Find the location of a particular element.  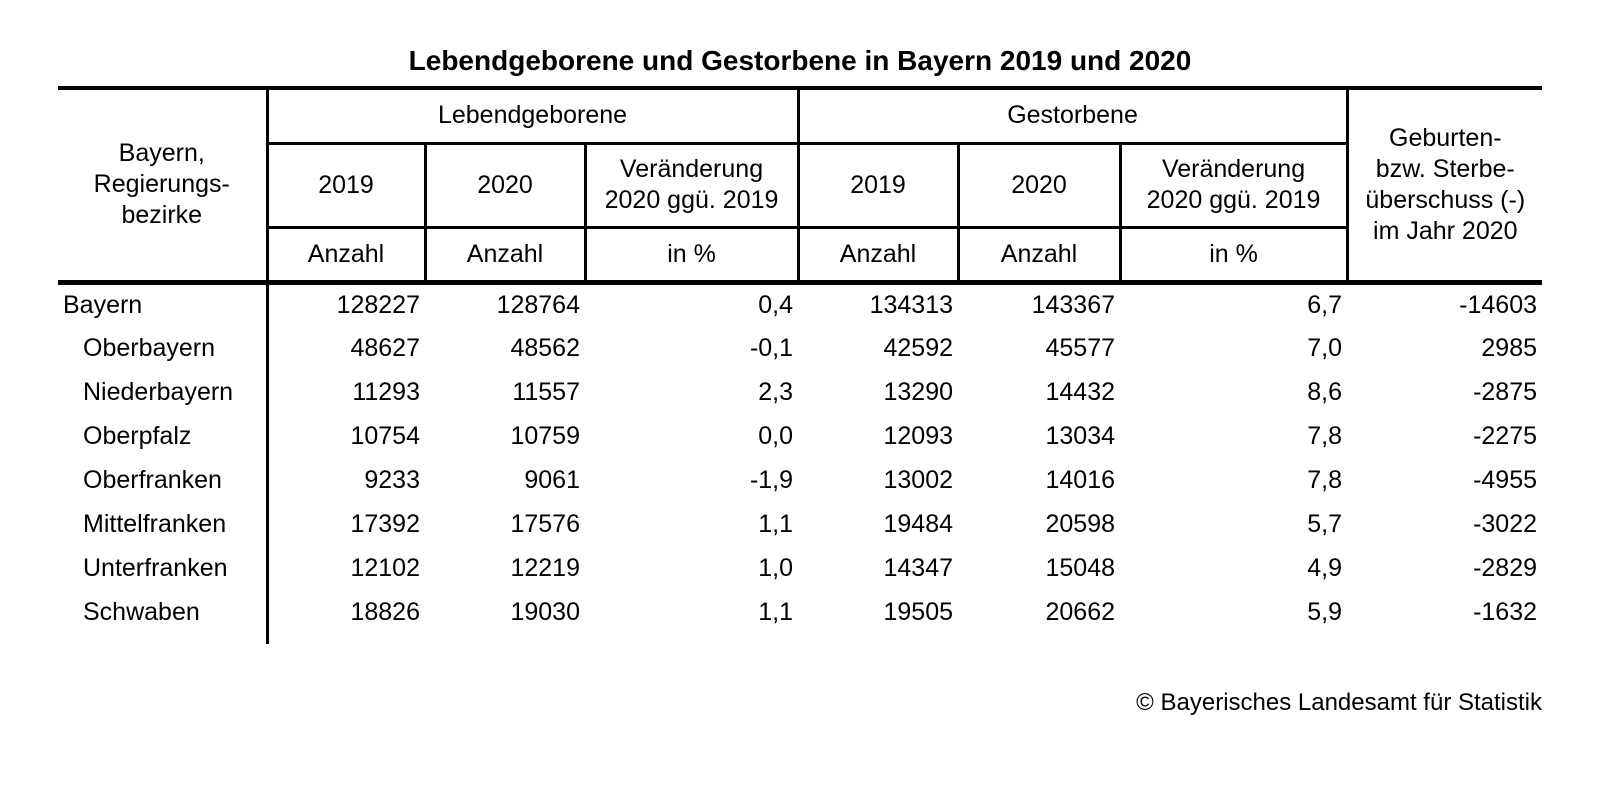

value-cell: 17392 is located at coordinates (385, 523).